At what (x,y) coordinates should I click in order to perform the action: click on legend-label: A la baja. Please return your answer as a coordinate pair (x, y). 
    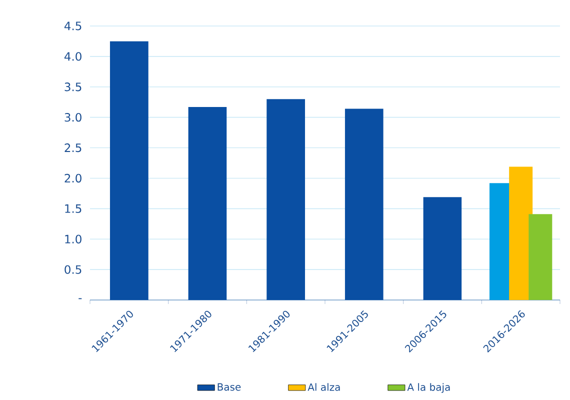
    Looking at the image, I should click on (428, 388).